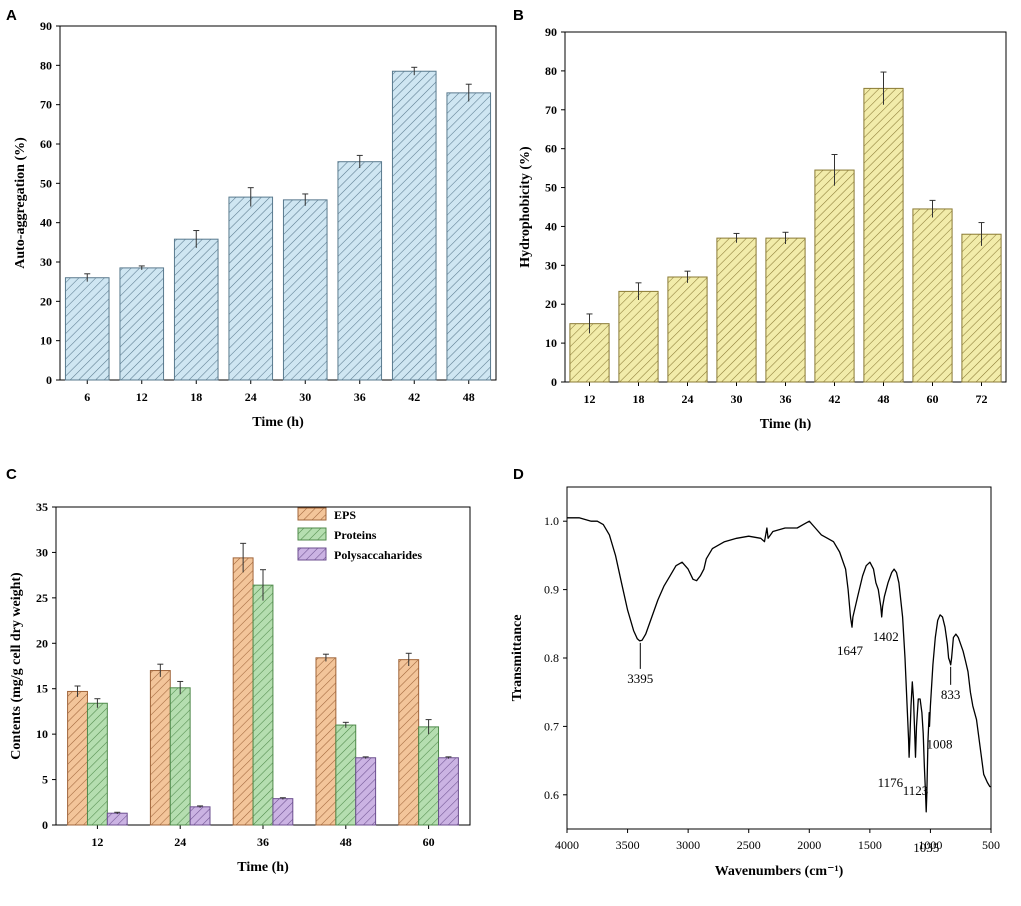 The width and height of the screenshot is (1021, 906). What do you see at coordinates (378, 555) in the screenshot?
I see `c-legend-label-2: Polysaccaharides` at bounding box center [378, 555].